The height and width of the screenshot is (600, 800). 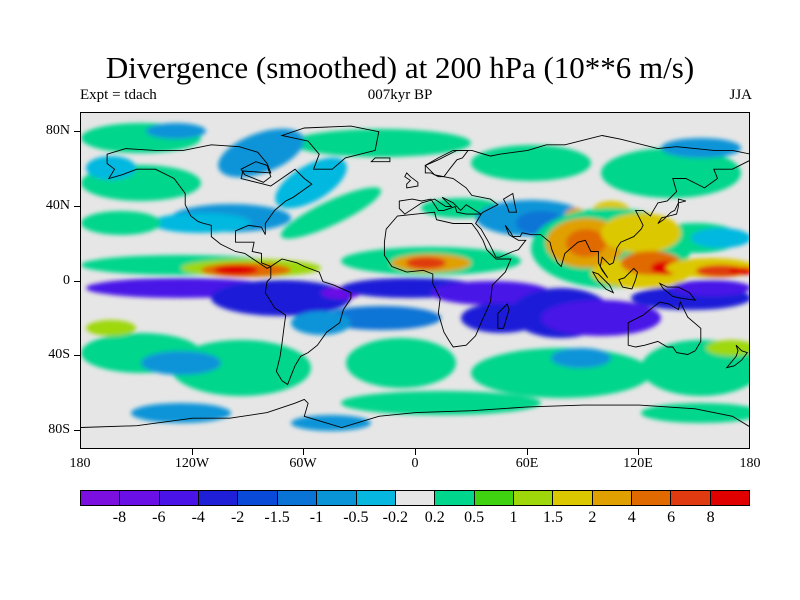 I want to click on colorbar, so click(x=415, y=498).